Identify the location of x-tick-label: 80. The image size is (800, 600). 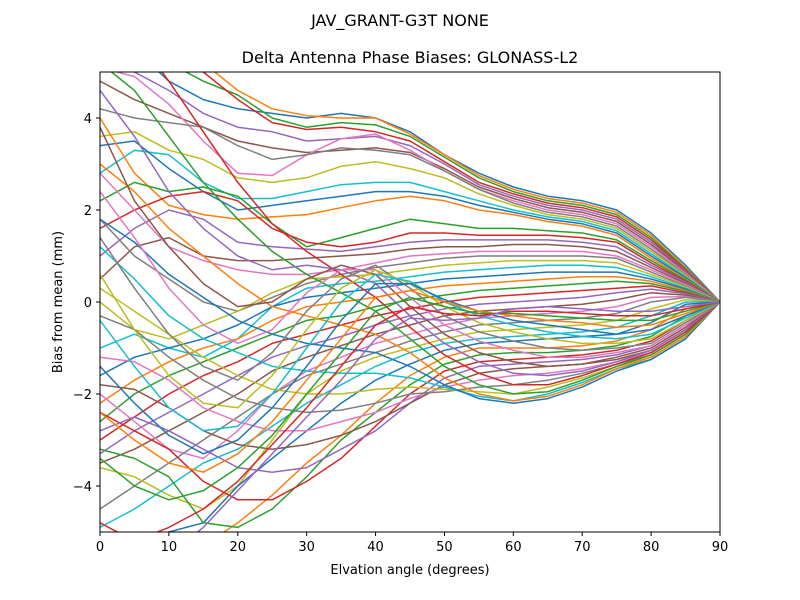
(651, 547).